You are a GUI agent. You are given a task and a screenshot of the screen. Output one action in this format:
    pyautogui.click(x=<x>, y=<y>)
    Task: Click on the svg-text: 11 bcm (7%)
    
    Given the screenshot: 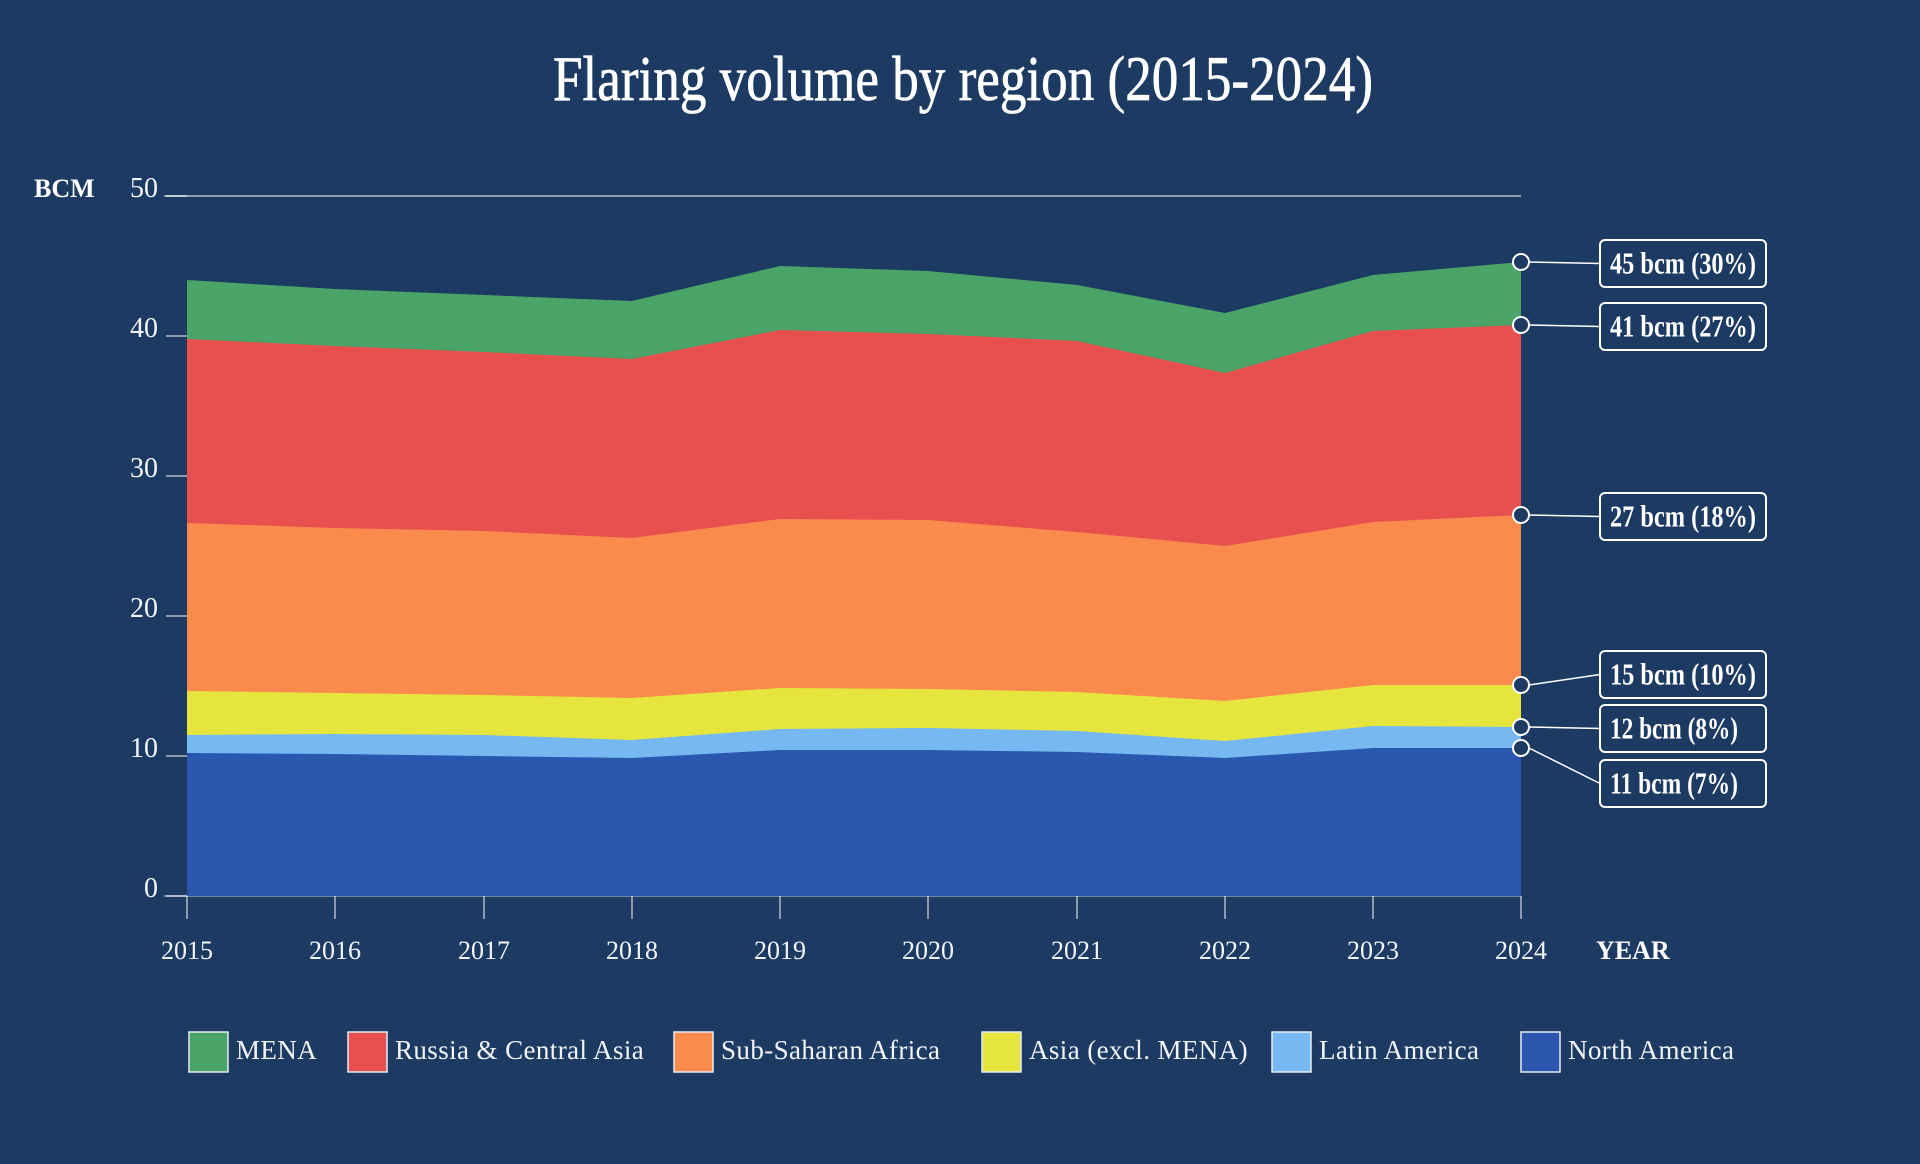 What is the action you would take?
    pyautogui.click(x=1674, y=783)
    